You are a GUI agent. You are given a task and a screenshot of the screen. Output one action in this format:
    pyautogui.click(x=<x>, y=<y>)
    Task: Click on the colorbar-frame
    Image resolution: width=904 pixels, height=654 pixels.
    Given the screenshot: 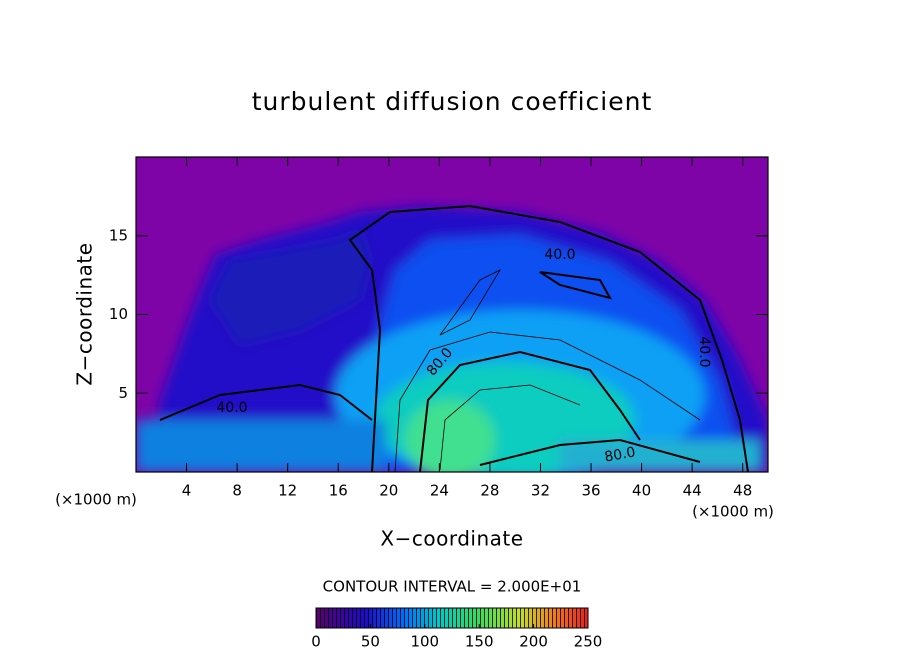 What is the action you would take?
    pyautogui.click(x=452, y=618)
    